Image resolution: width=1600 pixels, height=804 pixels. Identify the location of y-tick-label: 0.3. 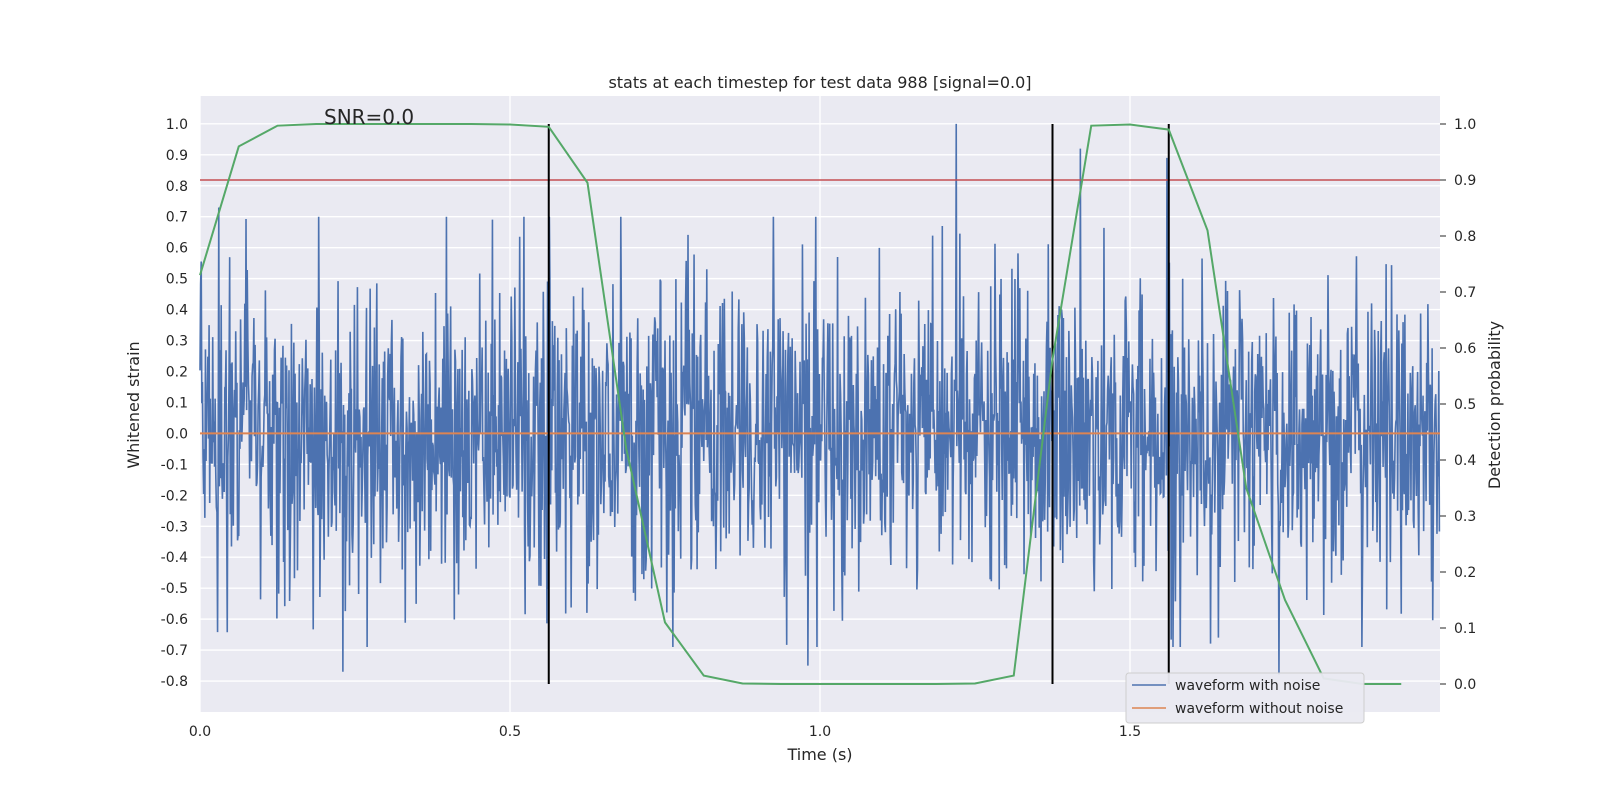
(177, 342).